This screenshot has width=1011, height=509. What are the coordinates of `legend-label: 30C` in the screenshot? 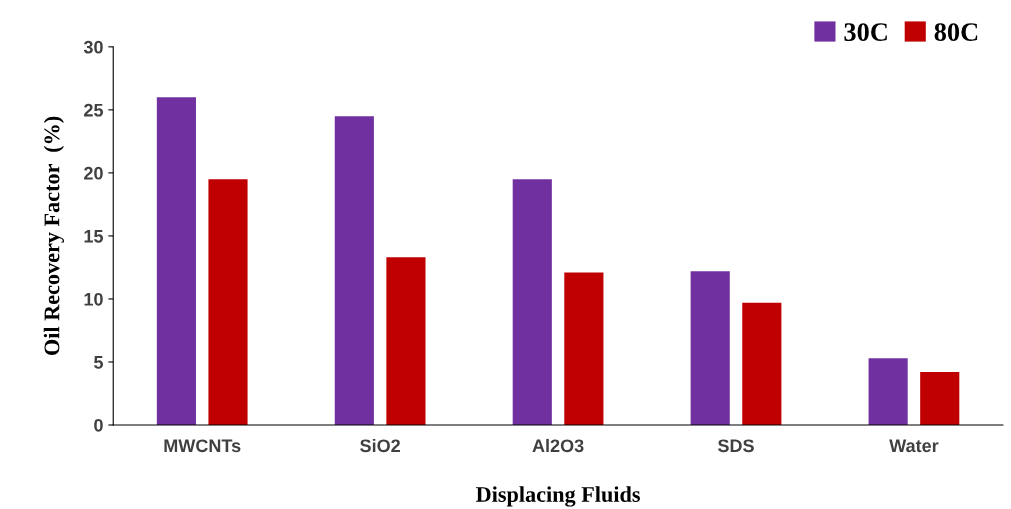 It's located at (865, 32).